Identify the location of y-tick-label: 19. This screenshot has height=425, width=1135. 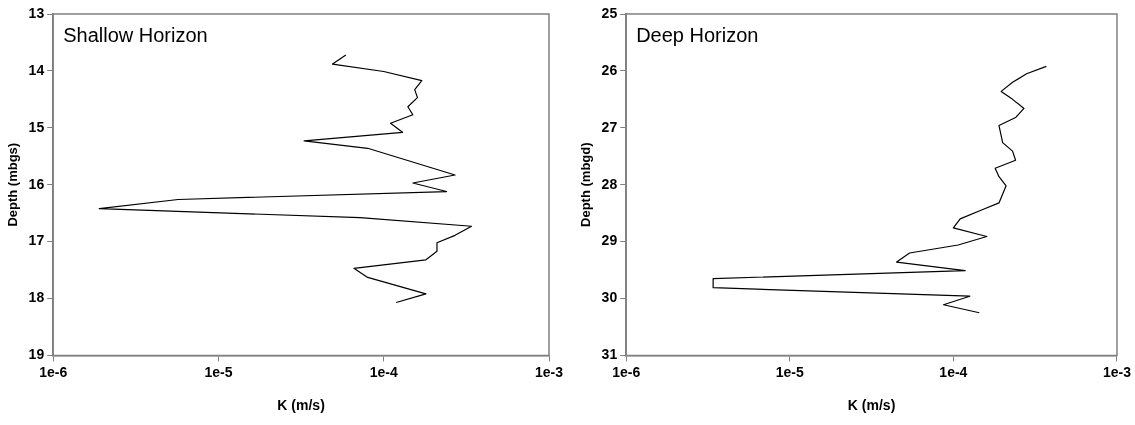
(36, 354).